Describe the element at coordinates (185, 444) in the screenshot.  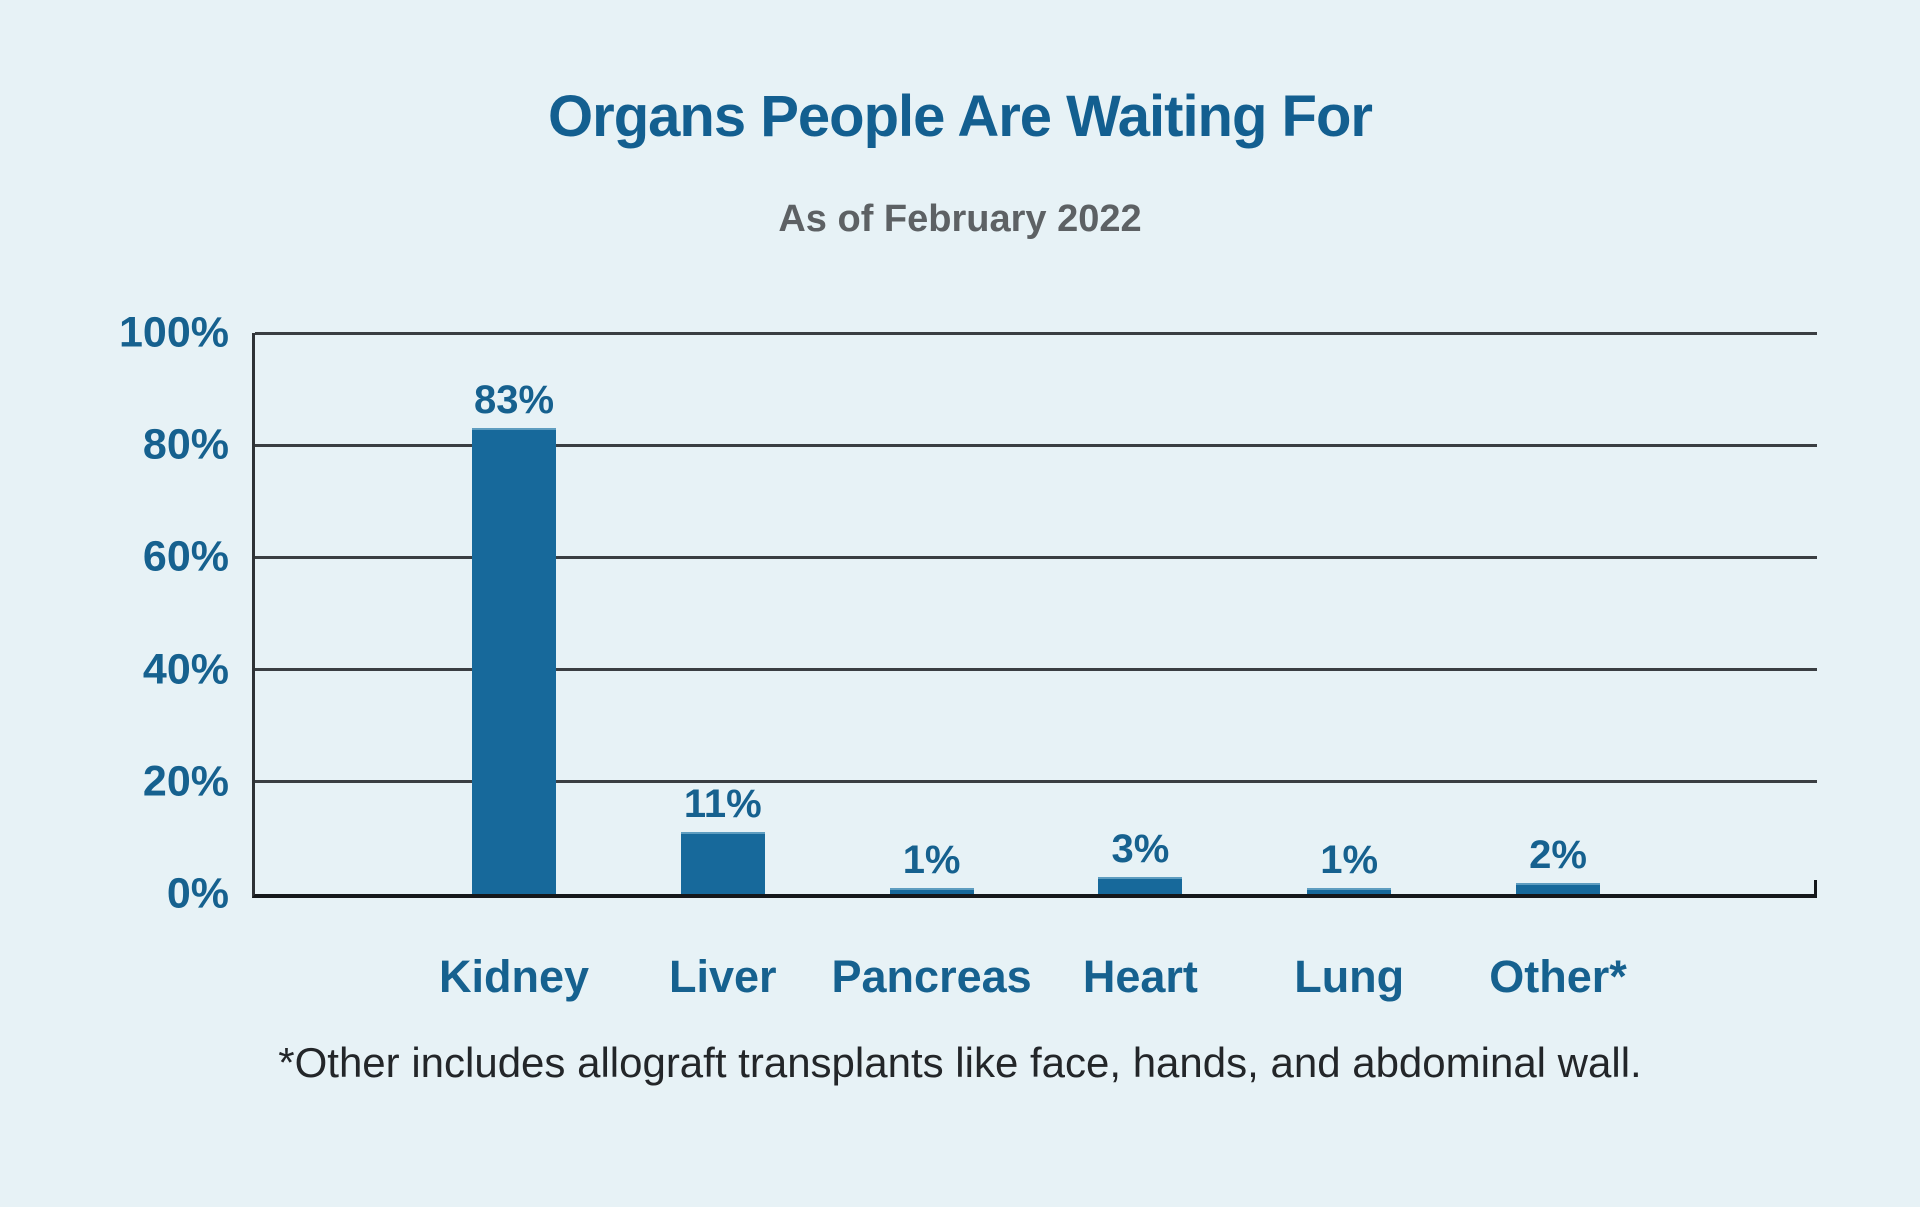
I see `y-tick-label-80: 80%` at that location.